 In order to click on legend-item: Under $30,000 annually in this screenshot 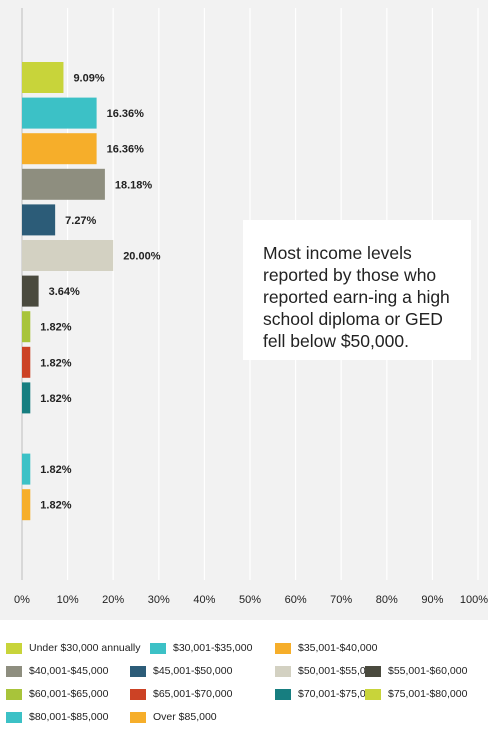, I will do `click(73, 648)`.